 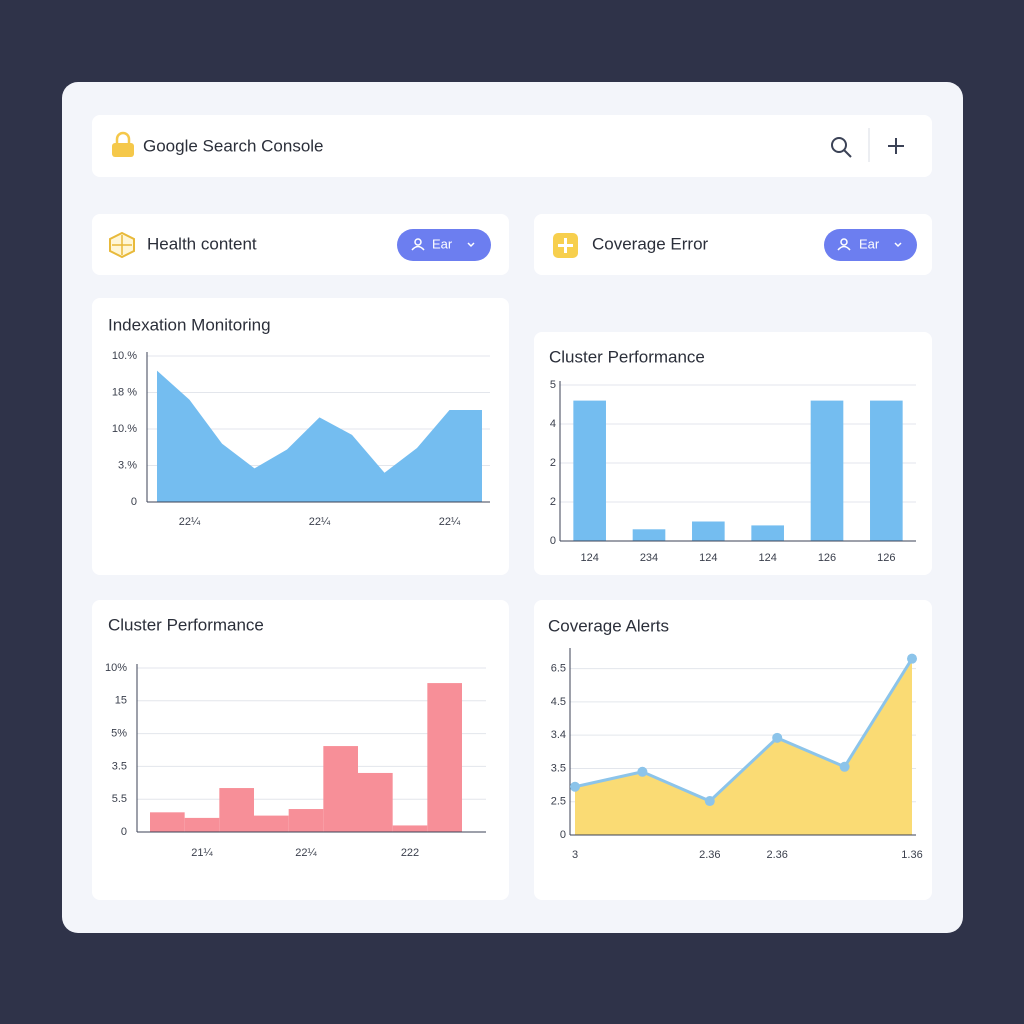 What do you see at coordinates (119, 799) in the screenshot?
I see `y-tick-label: 5.5` at bounding box center [119, 799].